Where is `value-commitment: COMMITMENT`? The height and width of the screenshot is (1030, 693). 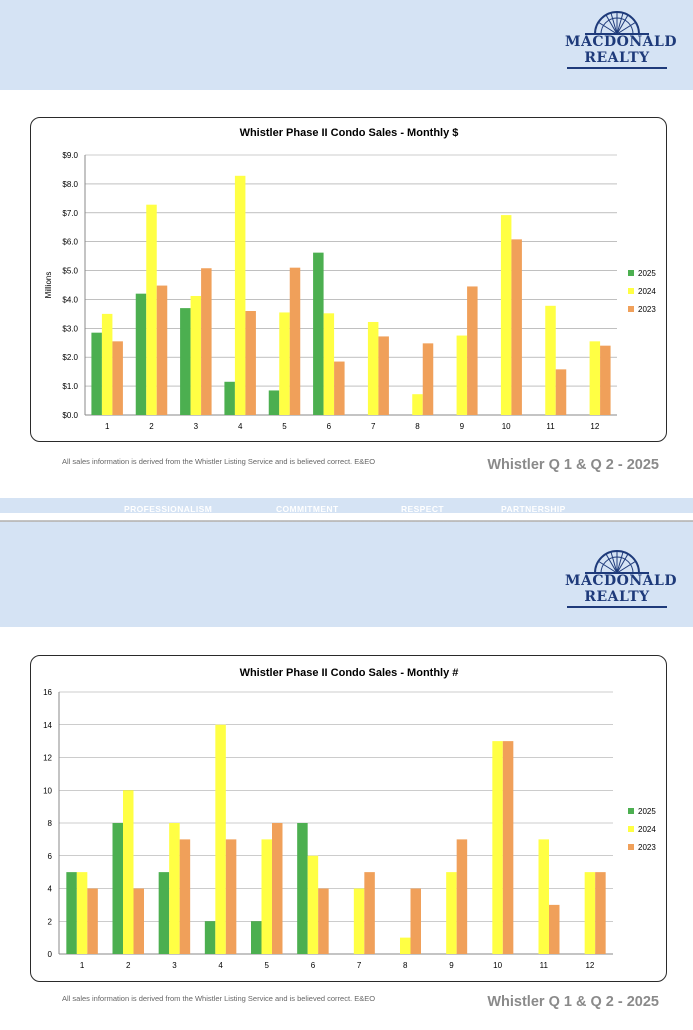
value-commitment: COMMITMENT is located at coordinates (307, 508).